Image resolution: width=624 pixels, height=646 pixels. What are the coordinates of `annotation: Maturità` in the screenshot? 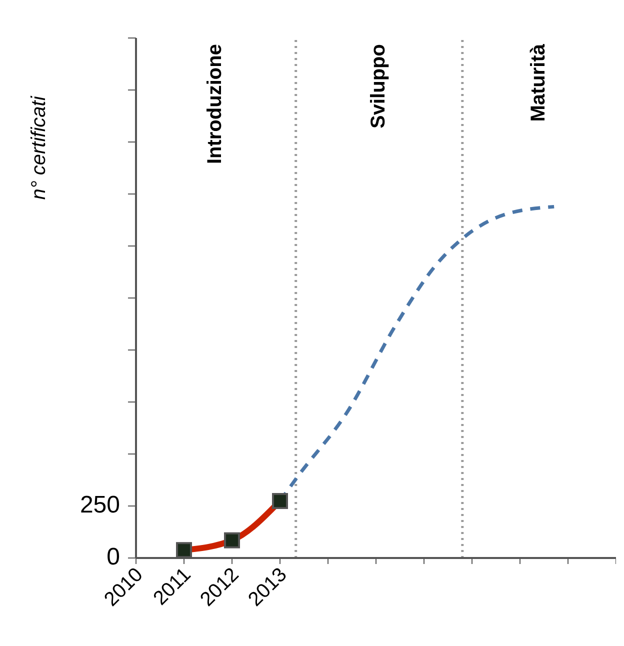 It's located at (538, 82).